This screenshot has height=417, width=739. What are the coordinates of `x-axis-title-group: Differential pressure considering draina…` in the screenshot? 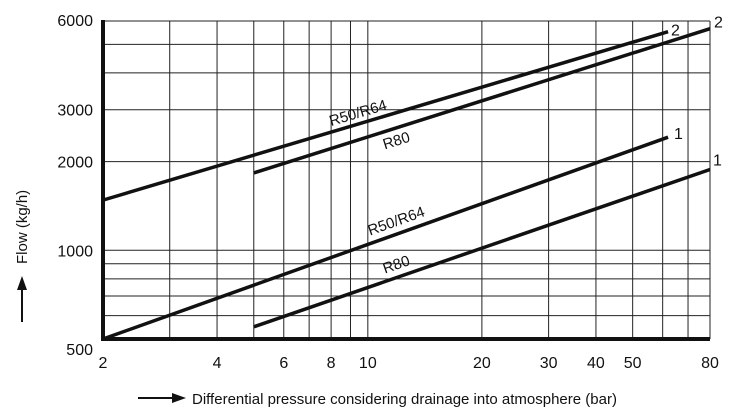 It's located at (377, 399).